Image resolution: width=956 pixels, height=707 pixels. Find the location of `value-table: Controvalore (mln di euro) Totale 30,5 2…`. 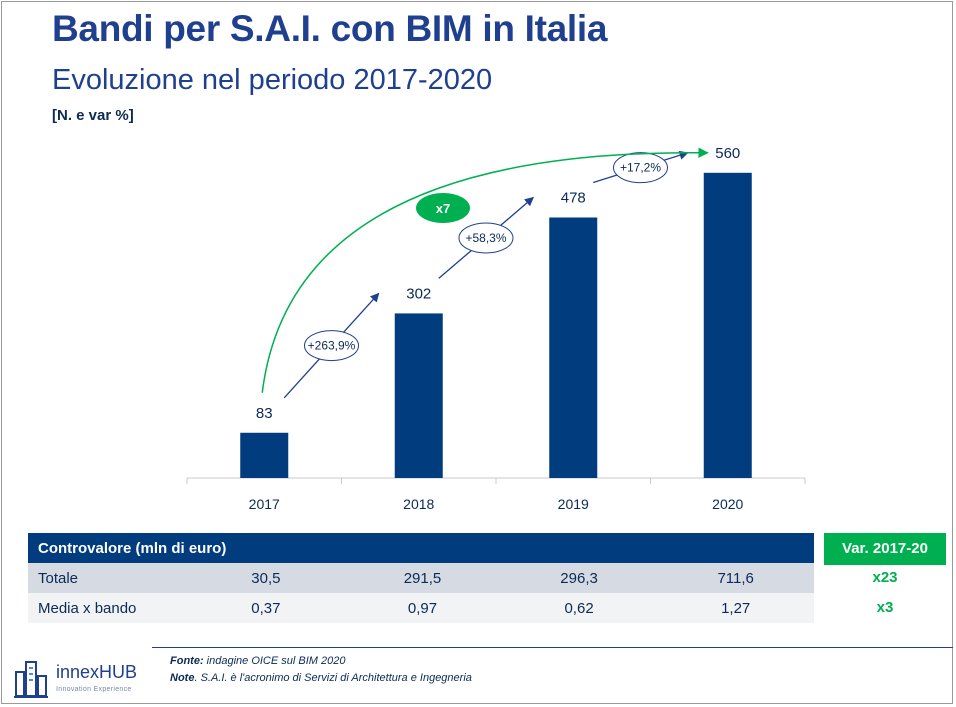

value-table: Controvalore (mln di euro) Totale 30,5 2… is located at coordinates (421, 578).